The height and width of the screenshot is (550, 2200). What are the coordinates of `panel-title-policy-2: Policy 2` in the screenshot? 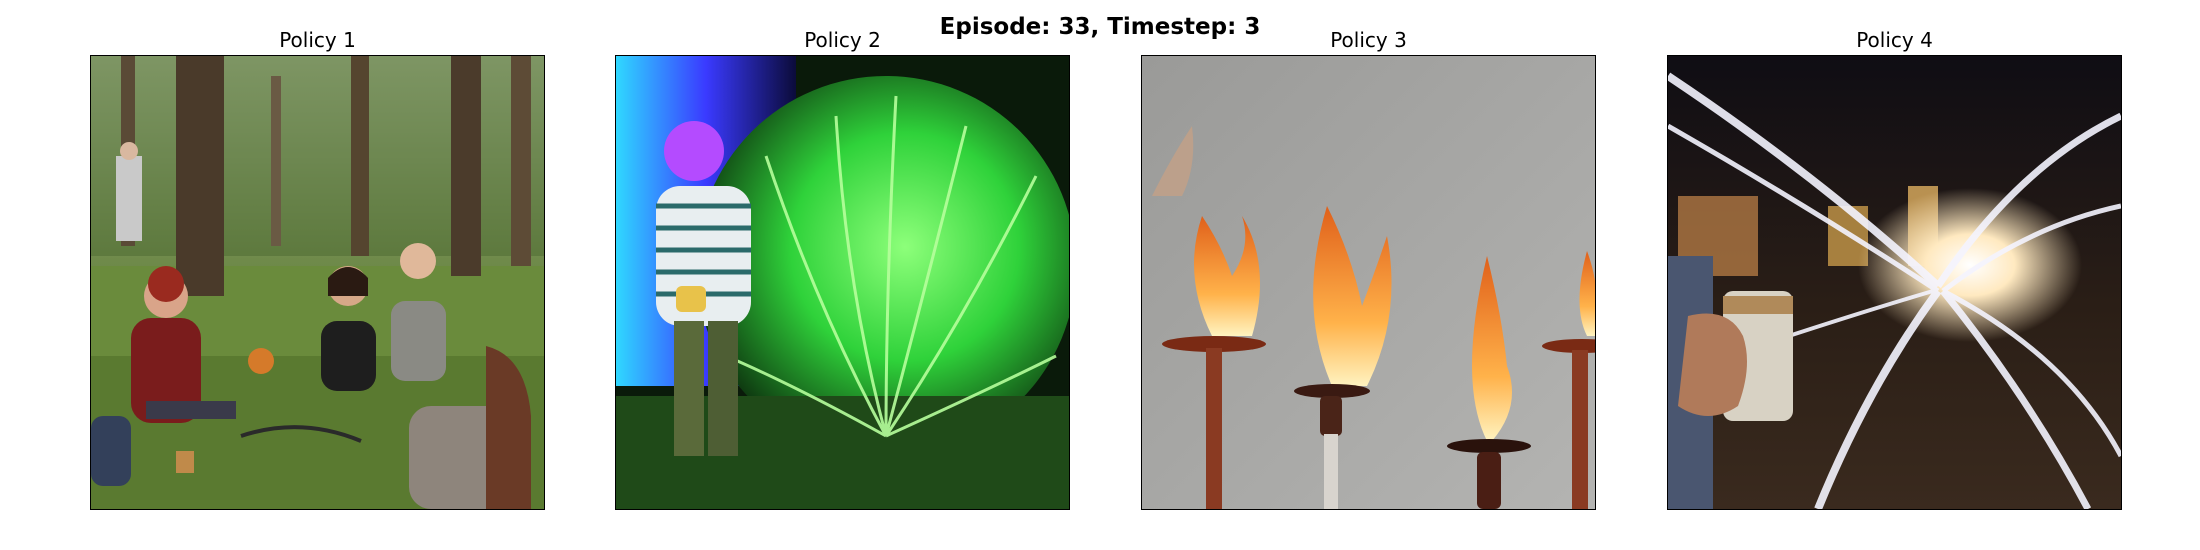 It's located at (842, 40).